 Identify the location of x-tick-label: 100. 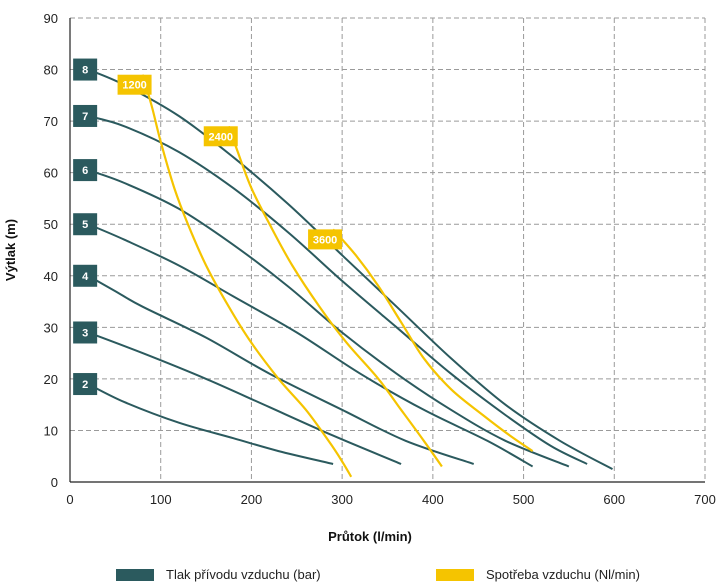
(161, 499).